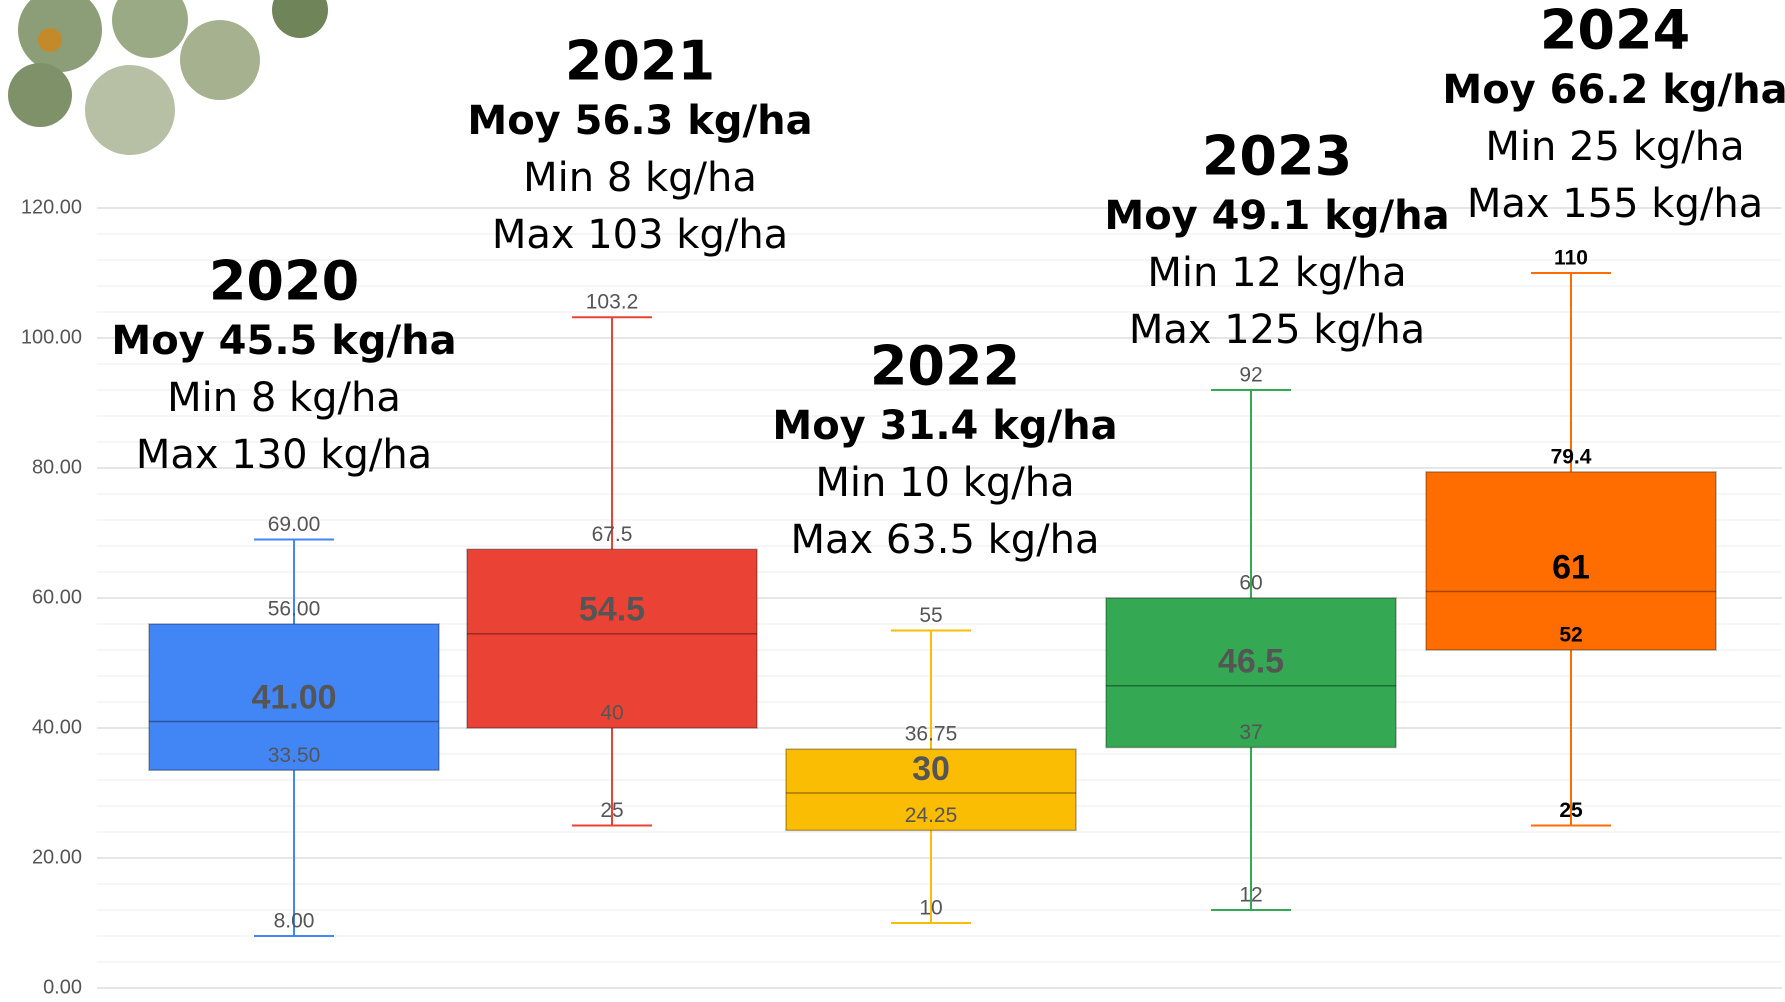 The width and height of the screenshot is (1785, 1002). Describe the element at coordinates (1570, 635) in the screenshot. I see `value-label: 52` at that location.